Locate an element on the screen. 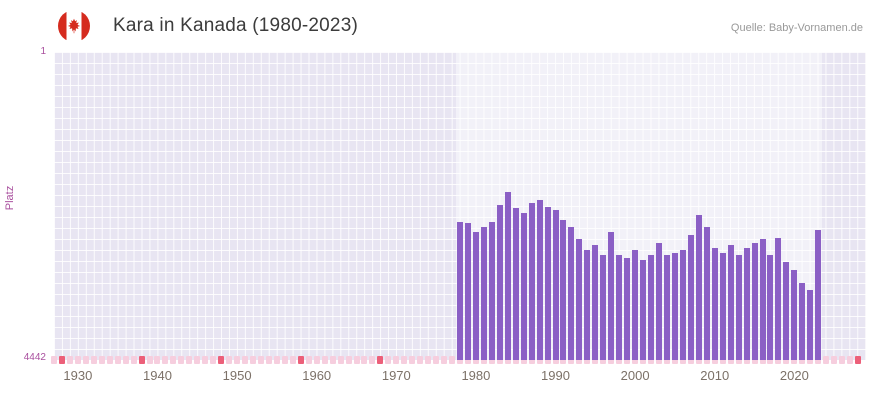 Image resolution: width=873 pixels, height=402 pixels. rank-marker-1975 is located at coordinates (436, 360).